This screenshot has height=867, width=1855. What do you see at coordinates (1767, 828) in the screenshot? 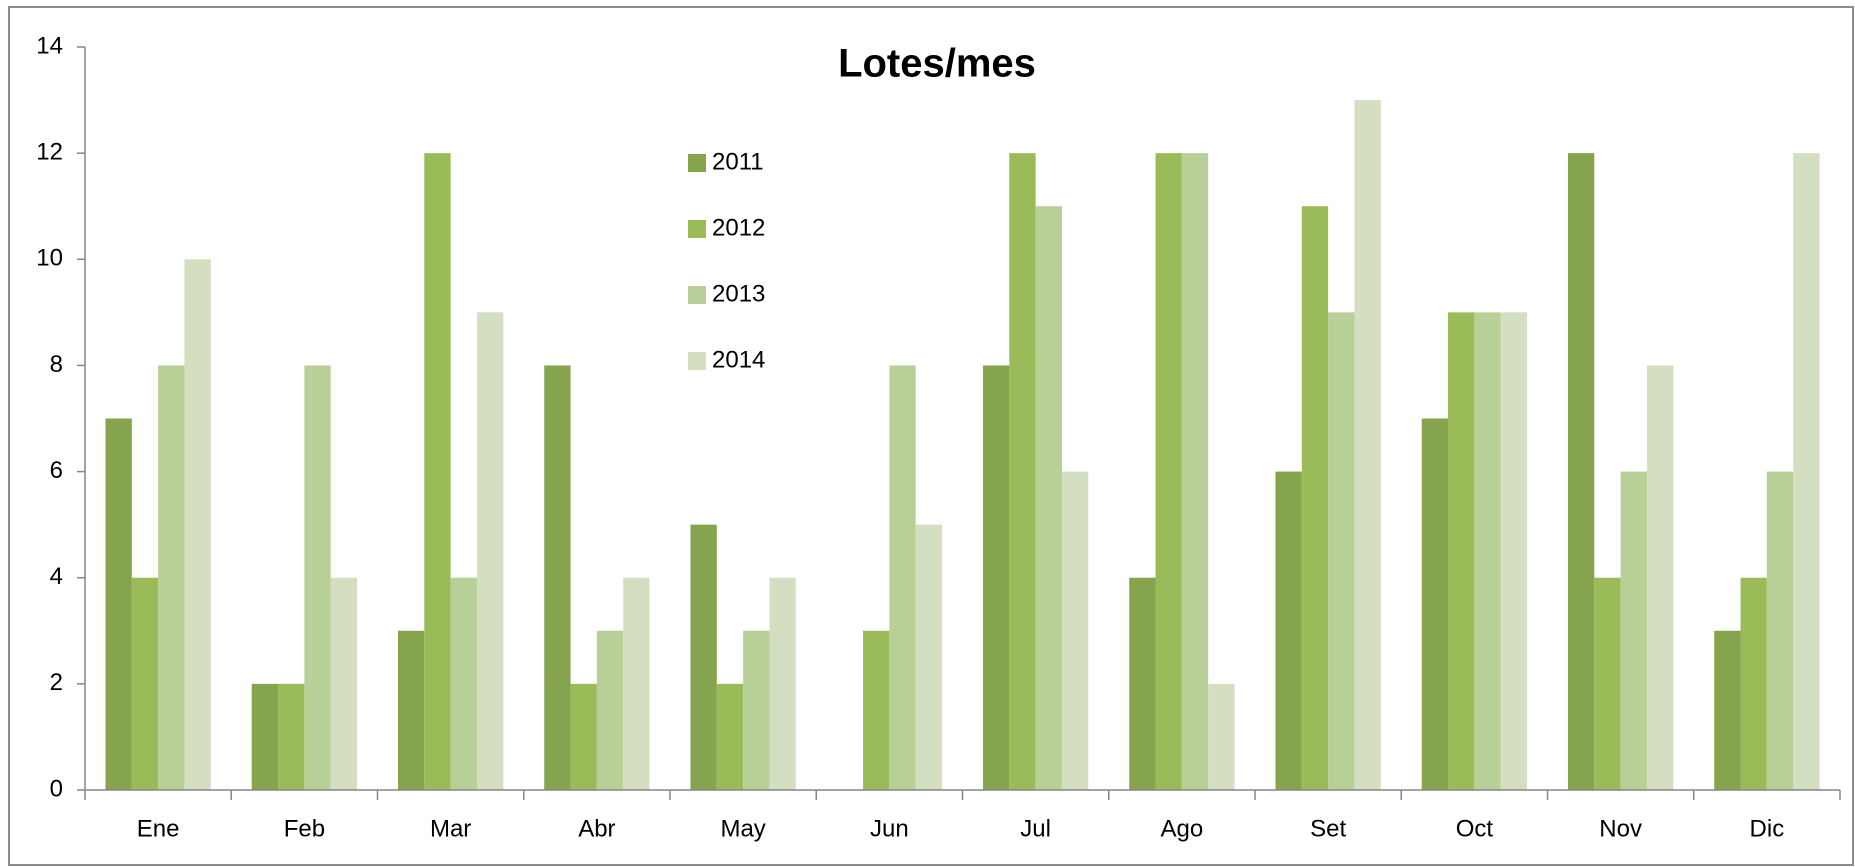
I see `x-tick-label: Dic` at bounding box center [1767, 828].